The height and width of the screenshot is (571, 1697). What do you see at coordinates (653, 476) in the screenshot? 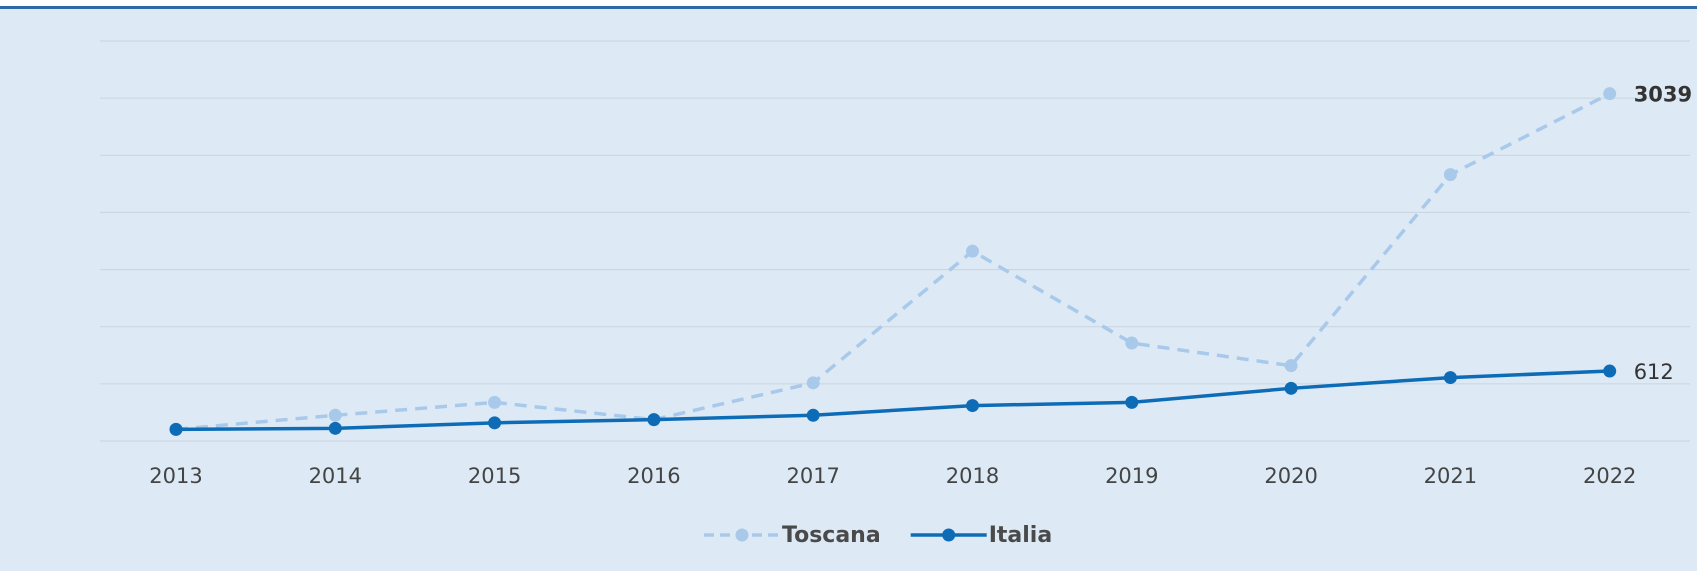
I see `x-tick-label: 2016` at bounding box center [653, 476].